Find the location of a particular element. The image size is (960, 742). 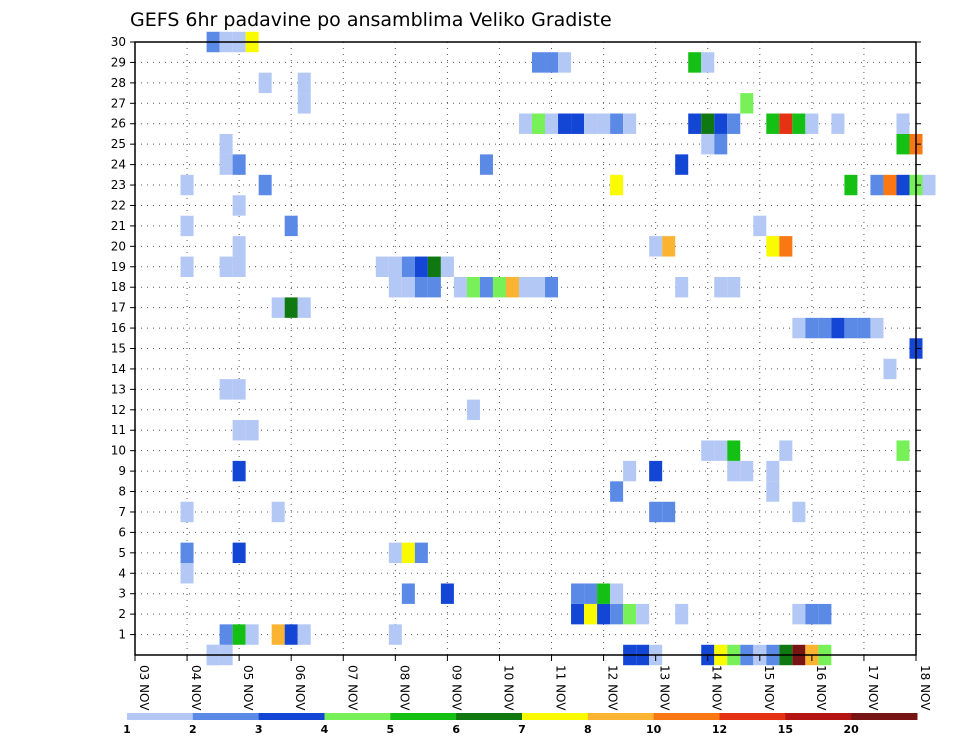

legend-label: 20 is located at coordinates (852, 729).